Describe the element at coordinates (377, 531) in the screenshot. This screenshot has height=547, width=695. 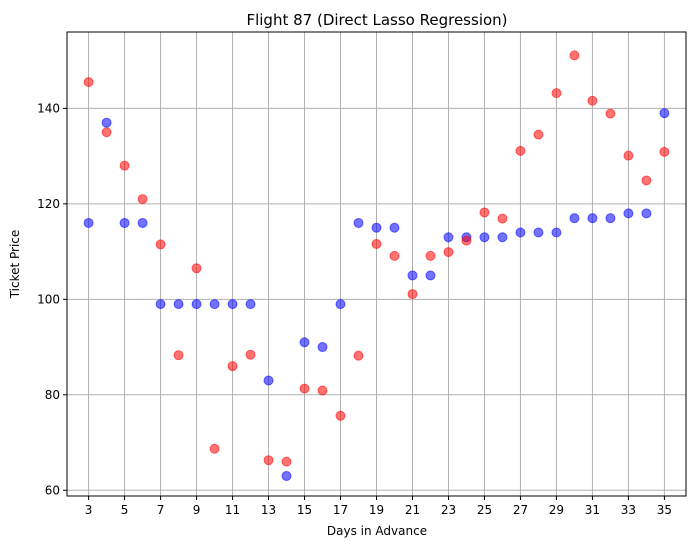
I see `x-axis-label: Days in Advance` at that location.